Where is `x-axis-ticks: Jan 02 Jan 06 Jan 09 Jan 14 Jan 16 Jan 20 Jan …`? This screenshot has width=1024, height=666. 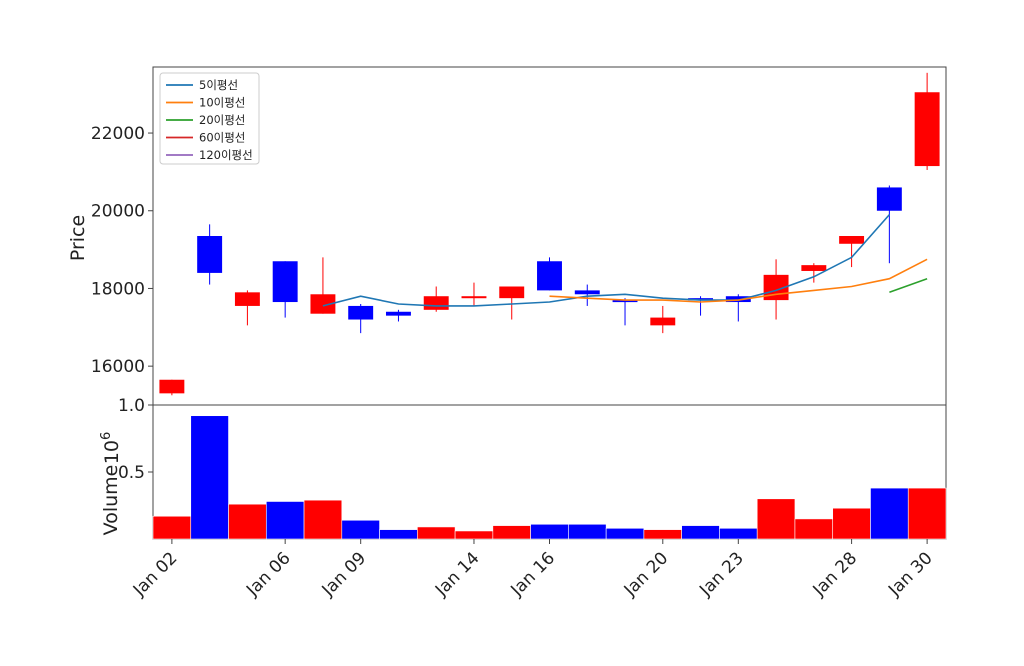 x-axis-ticks: Jan 02 Jan 06 Jan 09 Jan 14 Jan 16 Jan 20 Jan … is located at coordinates (533, 570).